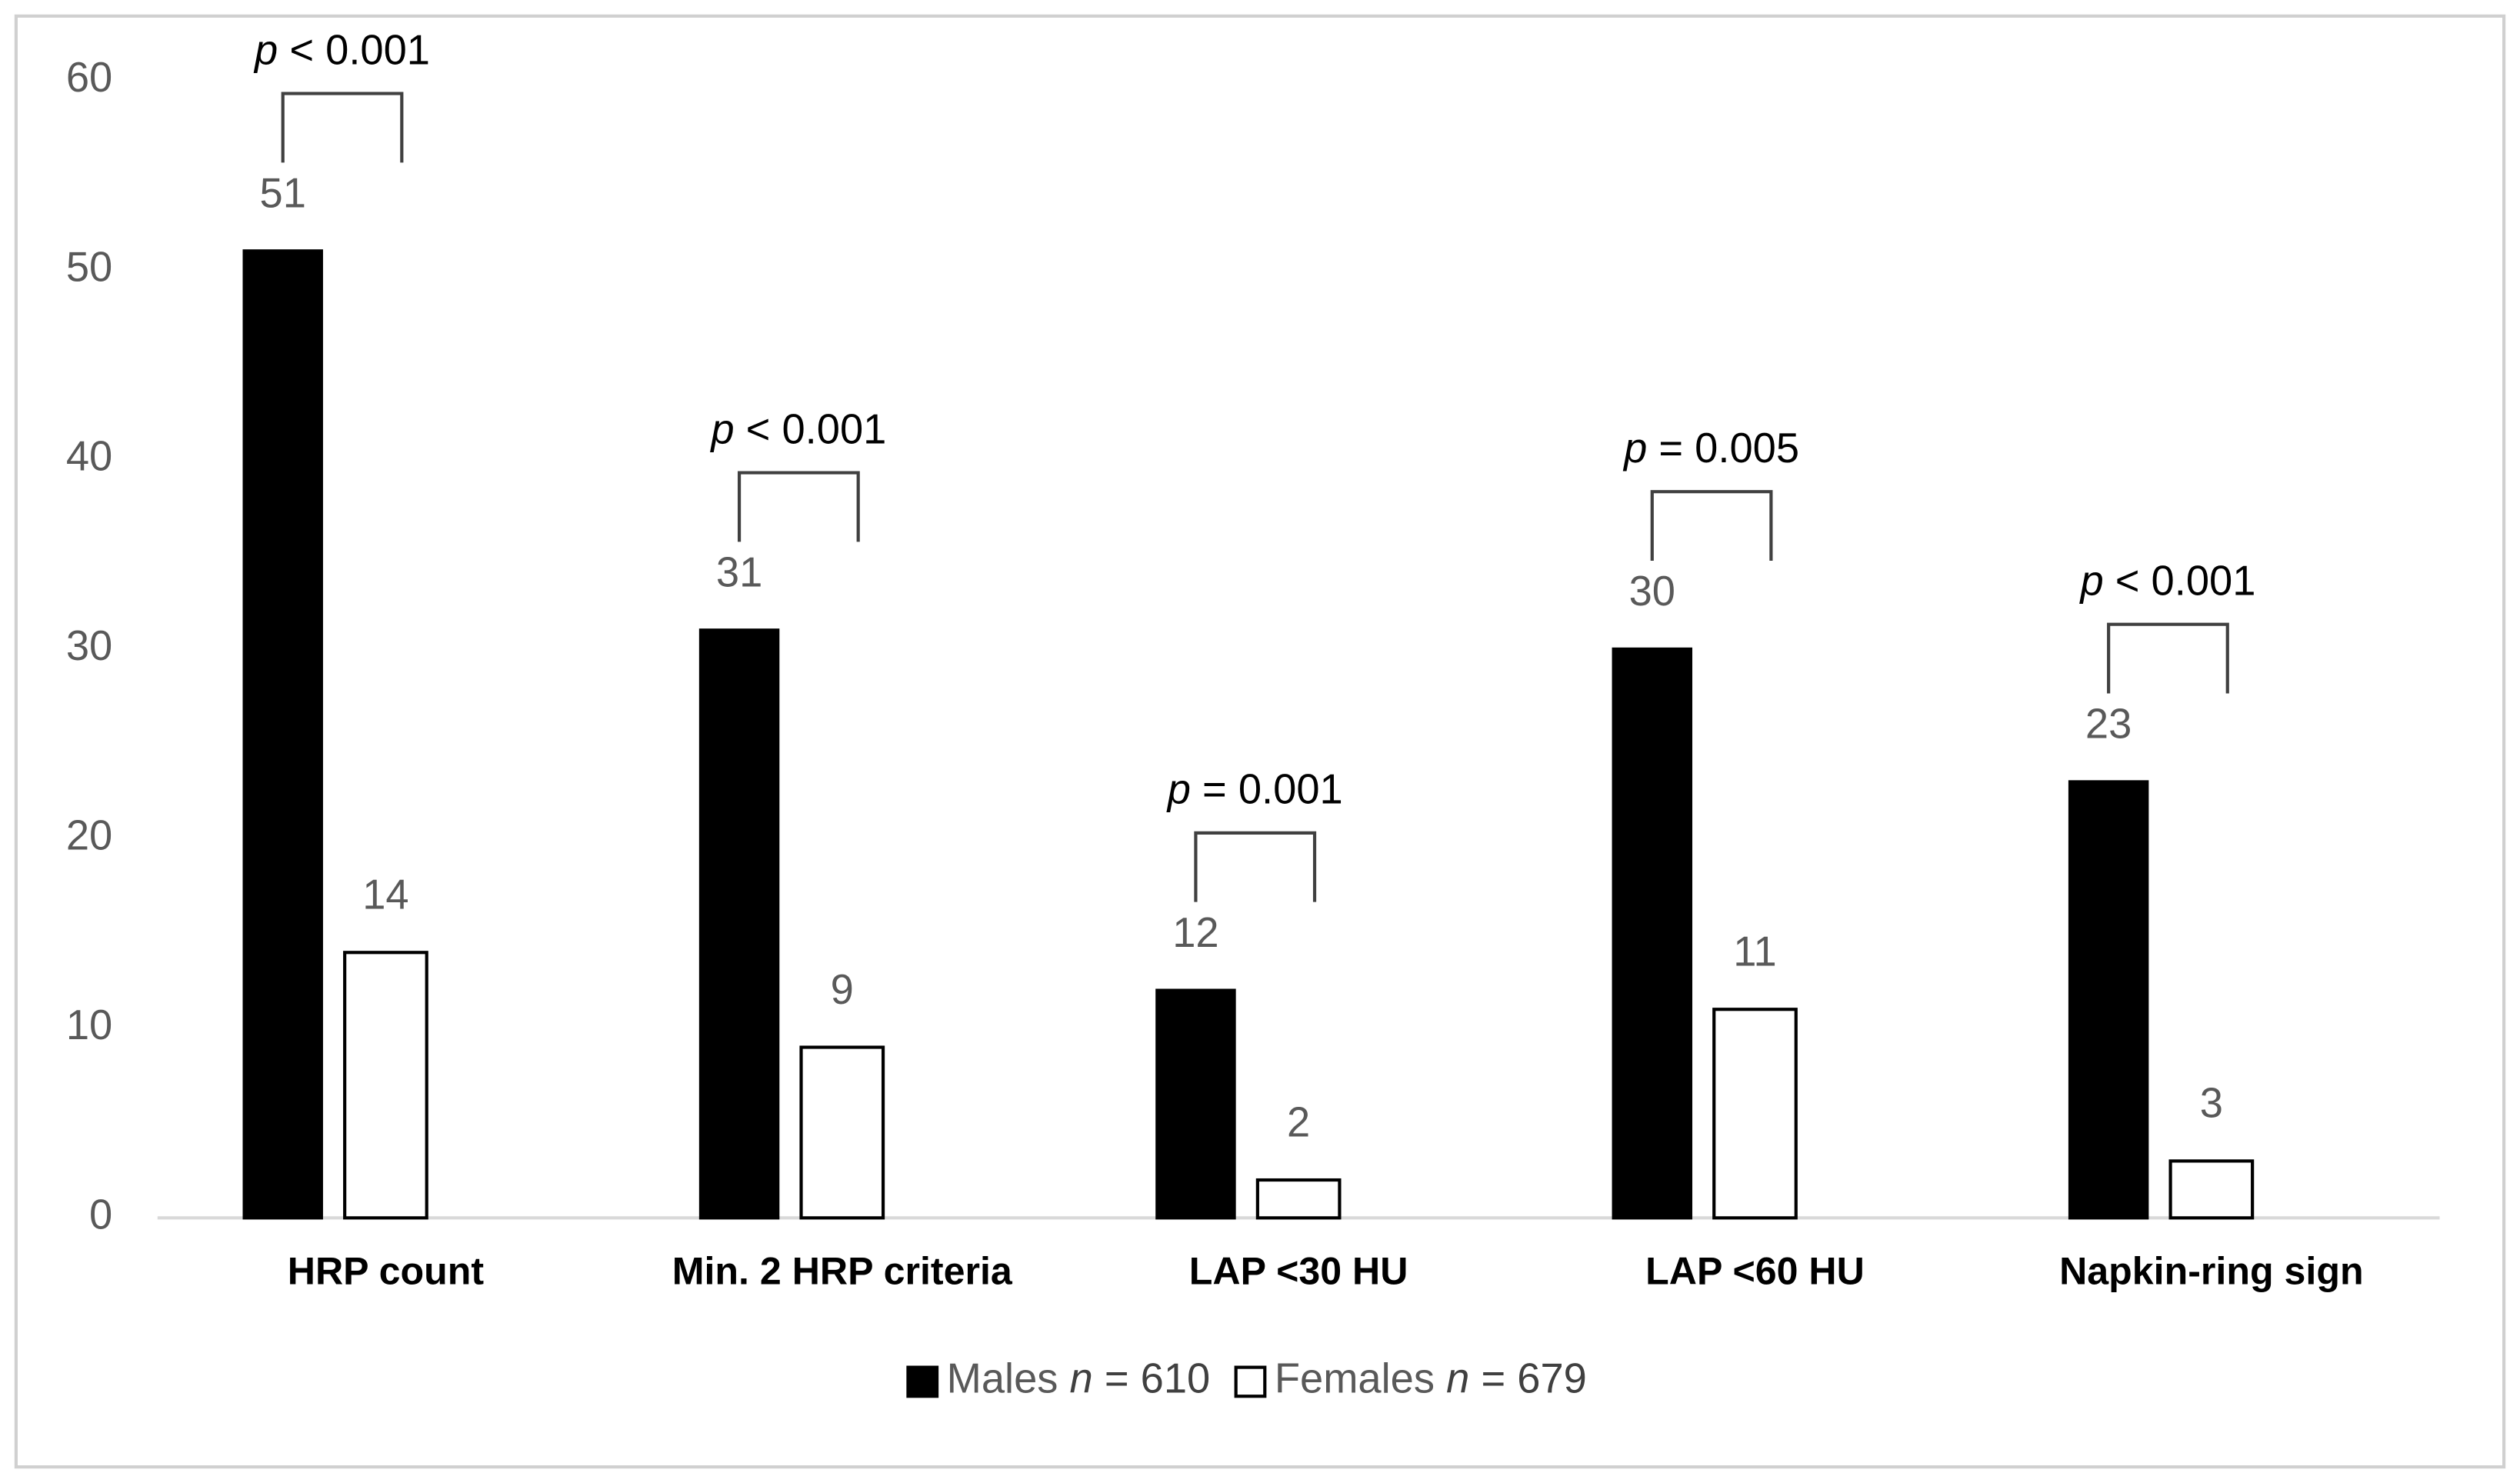  I want to click on legend-label: Females n = 679, so click(1431, 1379).